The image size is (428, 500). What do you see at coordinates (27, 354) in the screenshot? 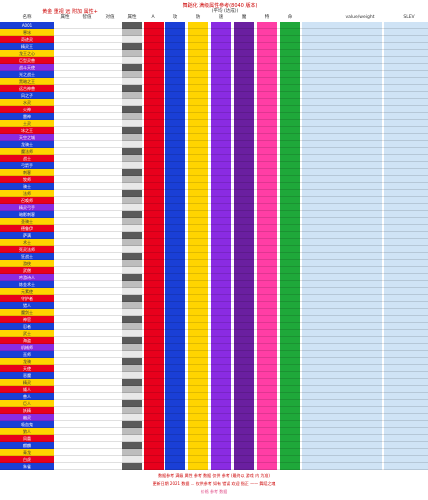
I see `row-label: 巫师` at bounding box center [27, 354].